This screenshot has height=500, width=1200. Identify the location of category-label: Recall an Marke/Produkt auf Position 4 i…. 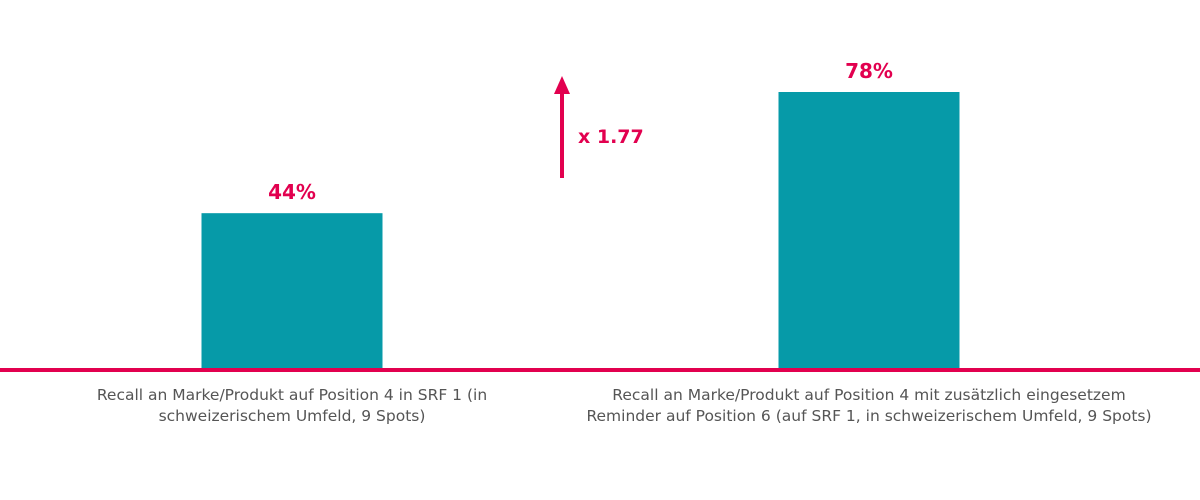
(292, 405).